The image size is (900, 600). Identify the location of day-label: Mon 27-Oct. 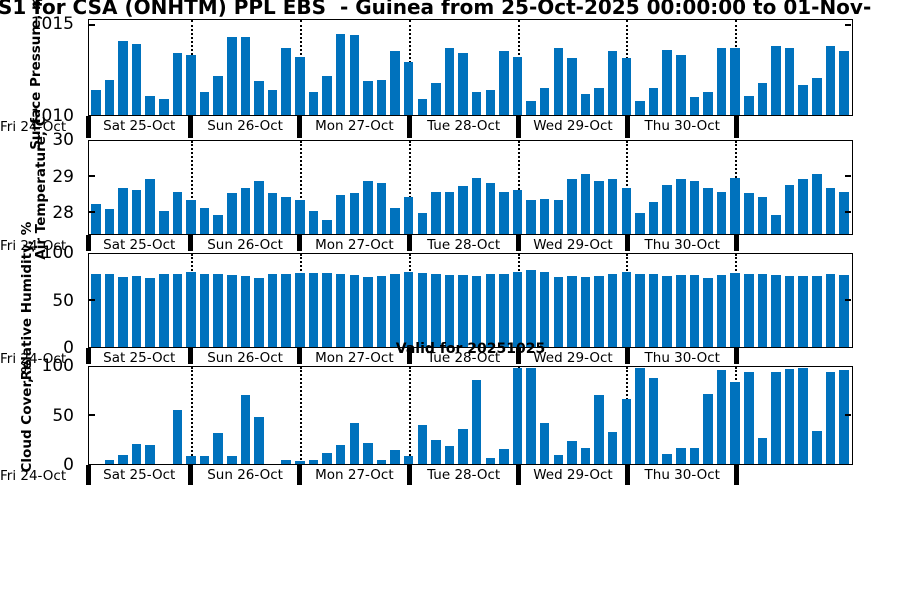
(354, 126).